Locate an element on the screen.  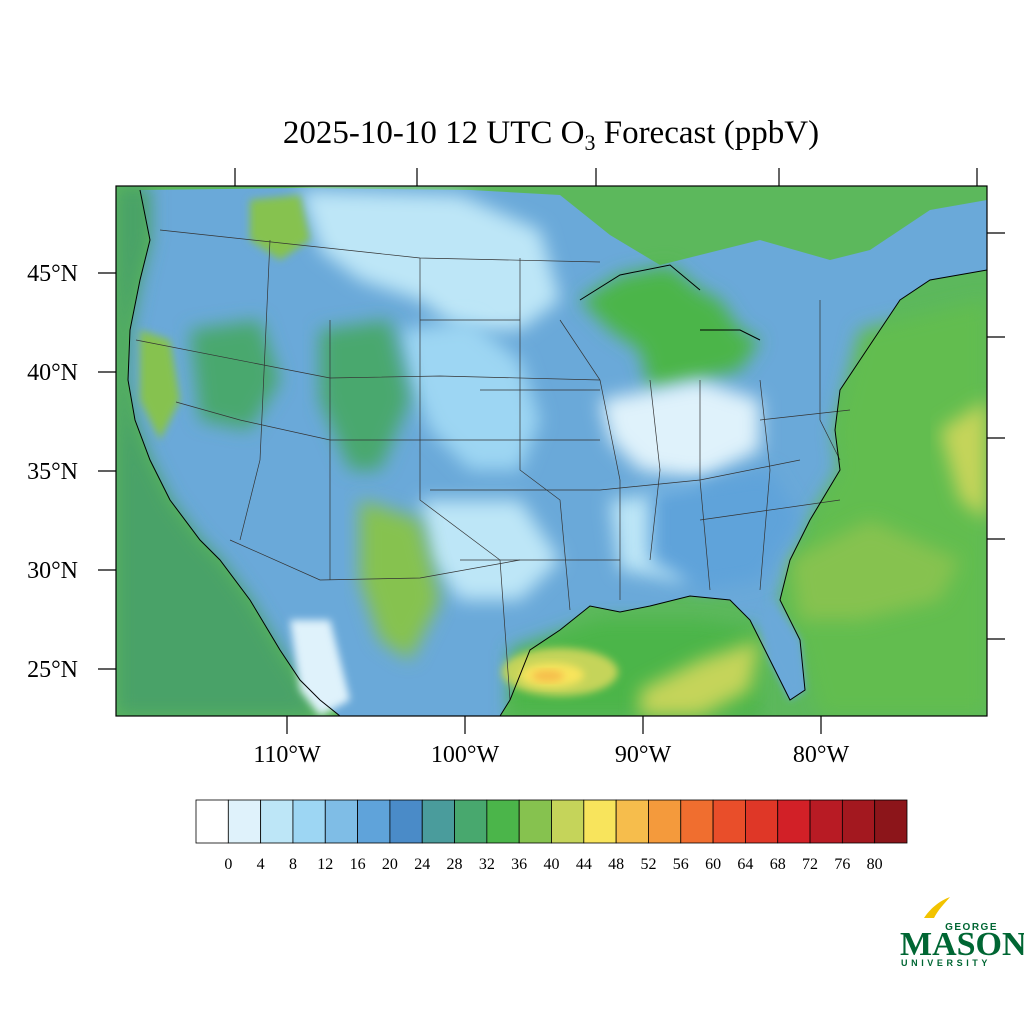
colorbar-label: 60 is located at coordinates (713, 864).